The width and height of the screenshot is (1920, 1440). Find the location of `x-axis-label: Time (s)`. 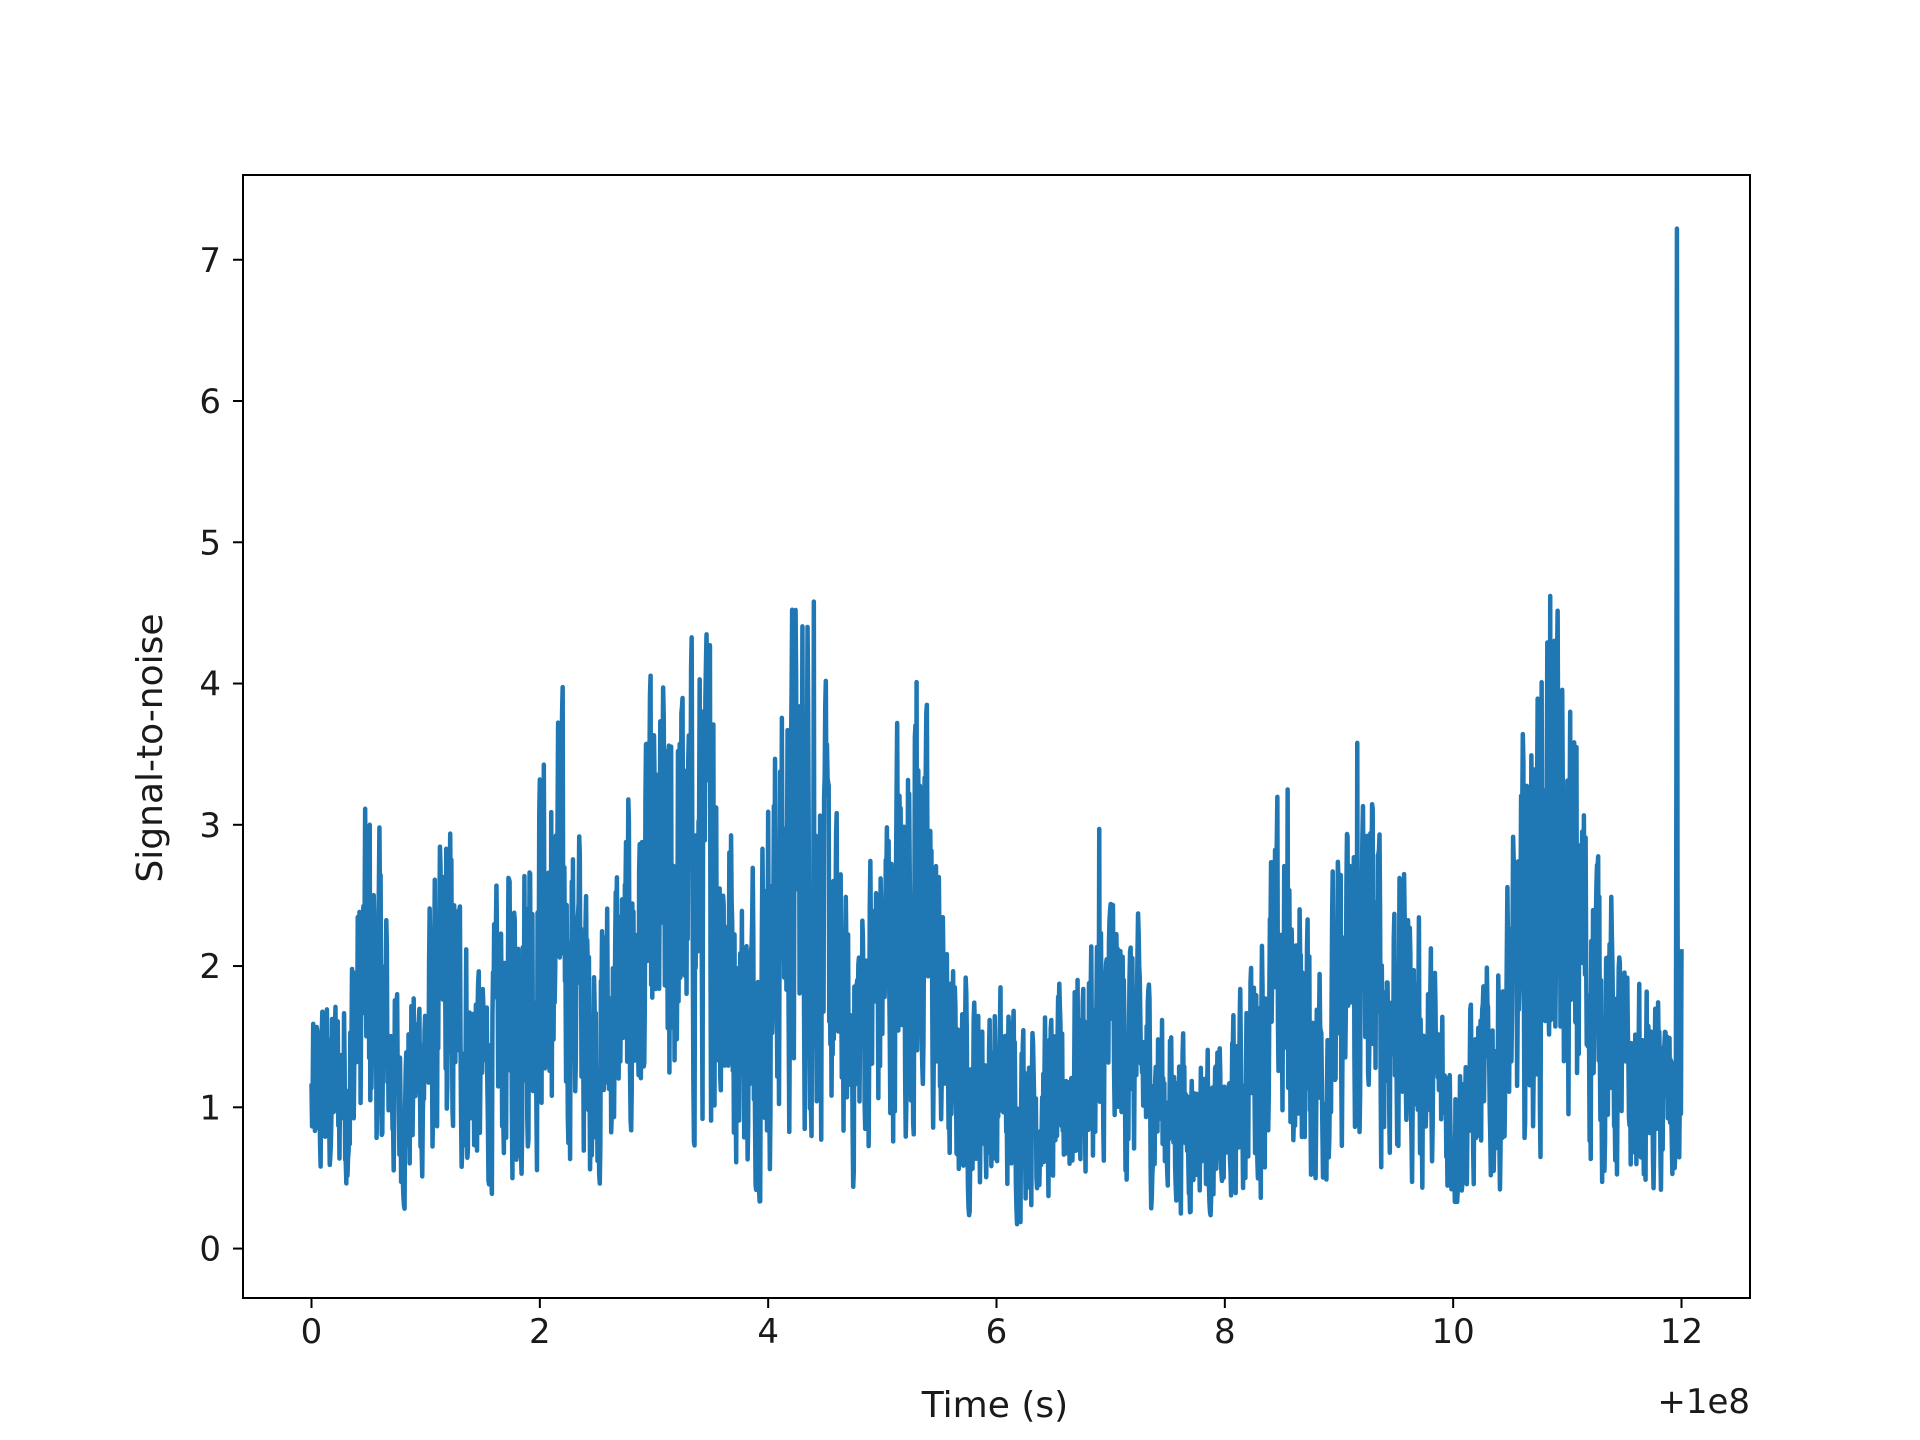

x-axis-label: Time (s) is located at coordinates (994, 1405).